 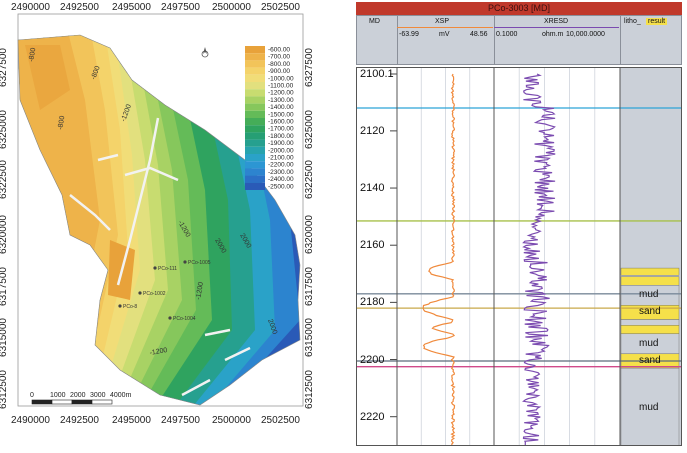 What do you see at coordinates (281, 114) in the screenshot?
I see `legend-value: -1500.00` at bounding box center [281, 114].